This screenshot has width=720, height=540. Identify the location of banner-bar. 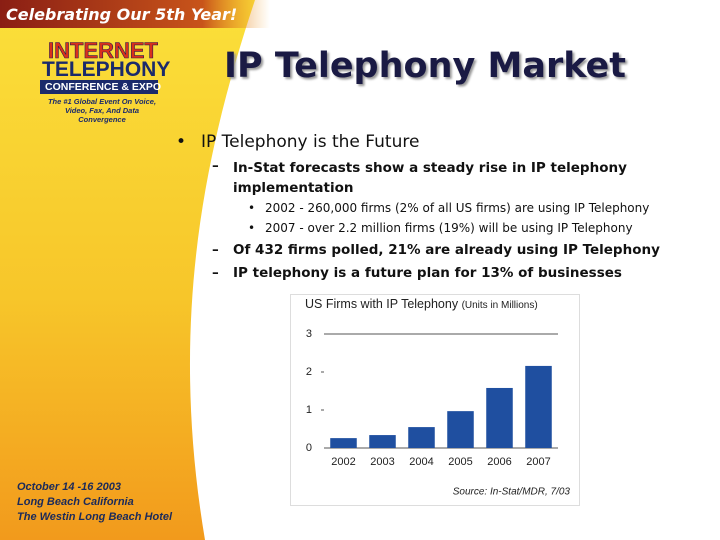
(135, 14).